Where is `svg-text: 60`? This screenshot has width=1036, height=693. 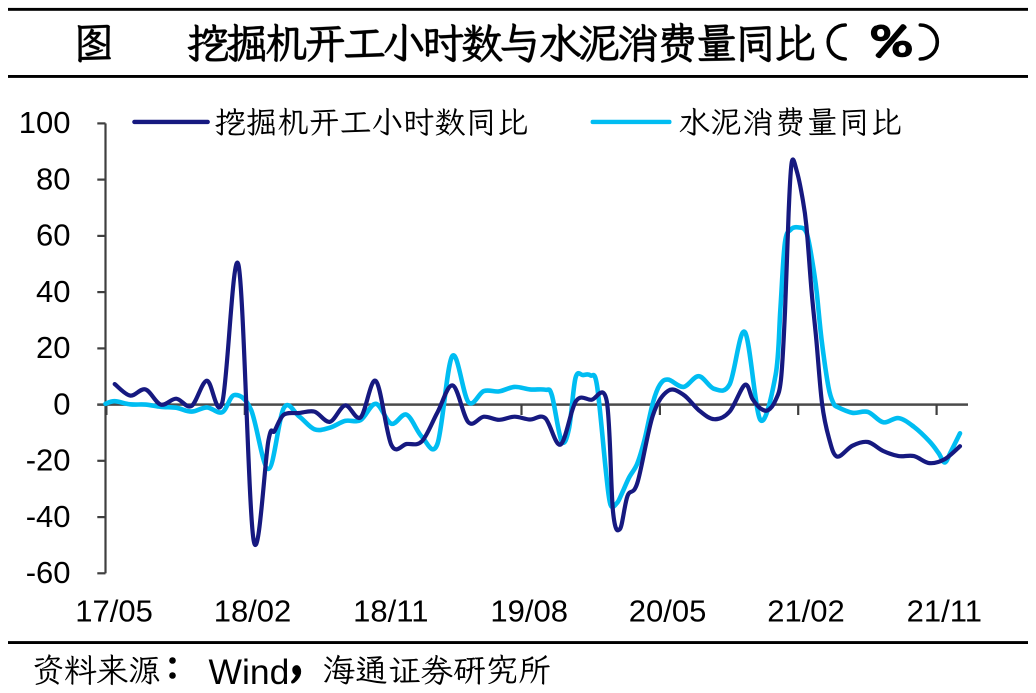
svg-text: 60 is located at coordinates (53, 235).